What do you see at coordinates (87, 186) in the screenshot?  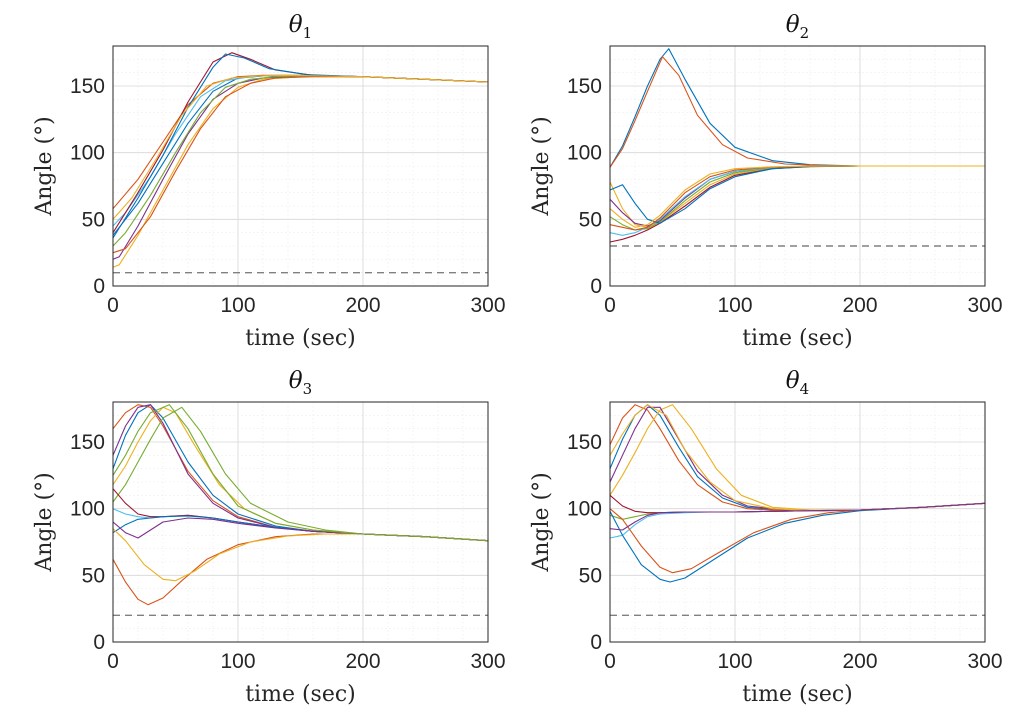 I see `y-tick-labels-theta-1: 0 50 100 150` at bounding box center [87, 186].